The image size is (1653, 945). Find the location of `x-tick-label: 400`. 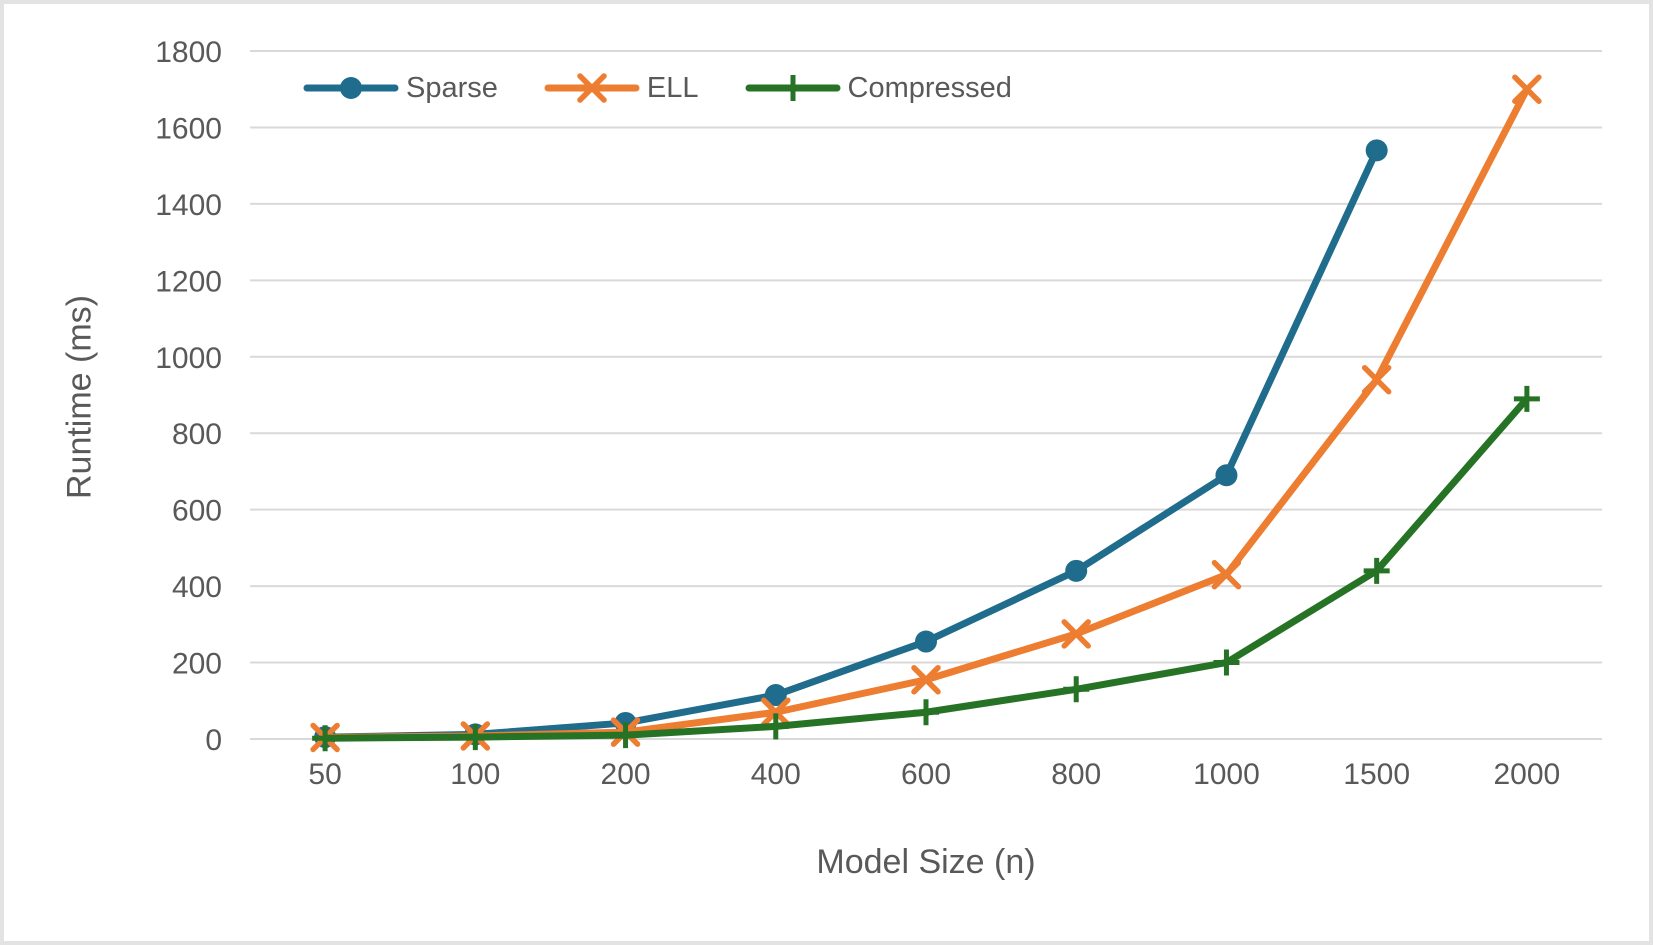

x-tick-label: 400 is located at coordinates (776, 774).